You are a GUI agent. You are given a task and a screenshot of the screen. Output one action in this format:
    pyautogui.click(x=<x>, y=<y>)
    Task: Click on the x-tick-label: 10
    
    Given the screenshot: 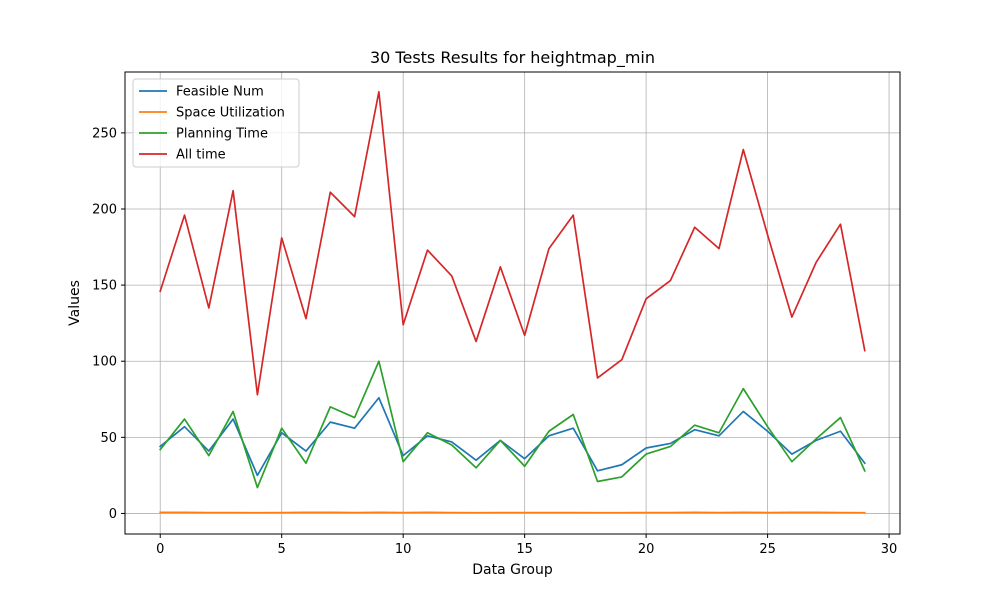 What is the action you would take?
    pyautogui.click(x=403, y=549)
    